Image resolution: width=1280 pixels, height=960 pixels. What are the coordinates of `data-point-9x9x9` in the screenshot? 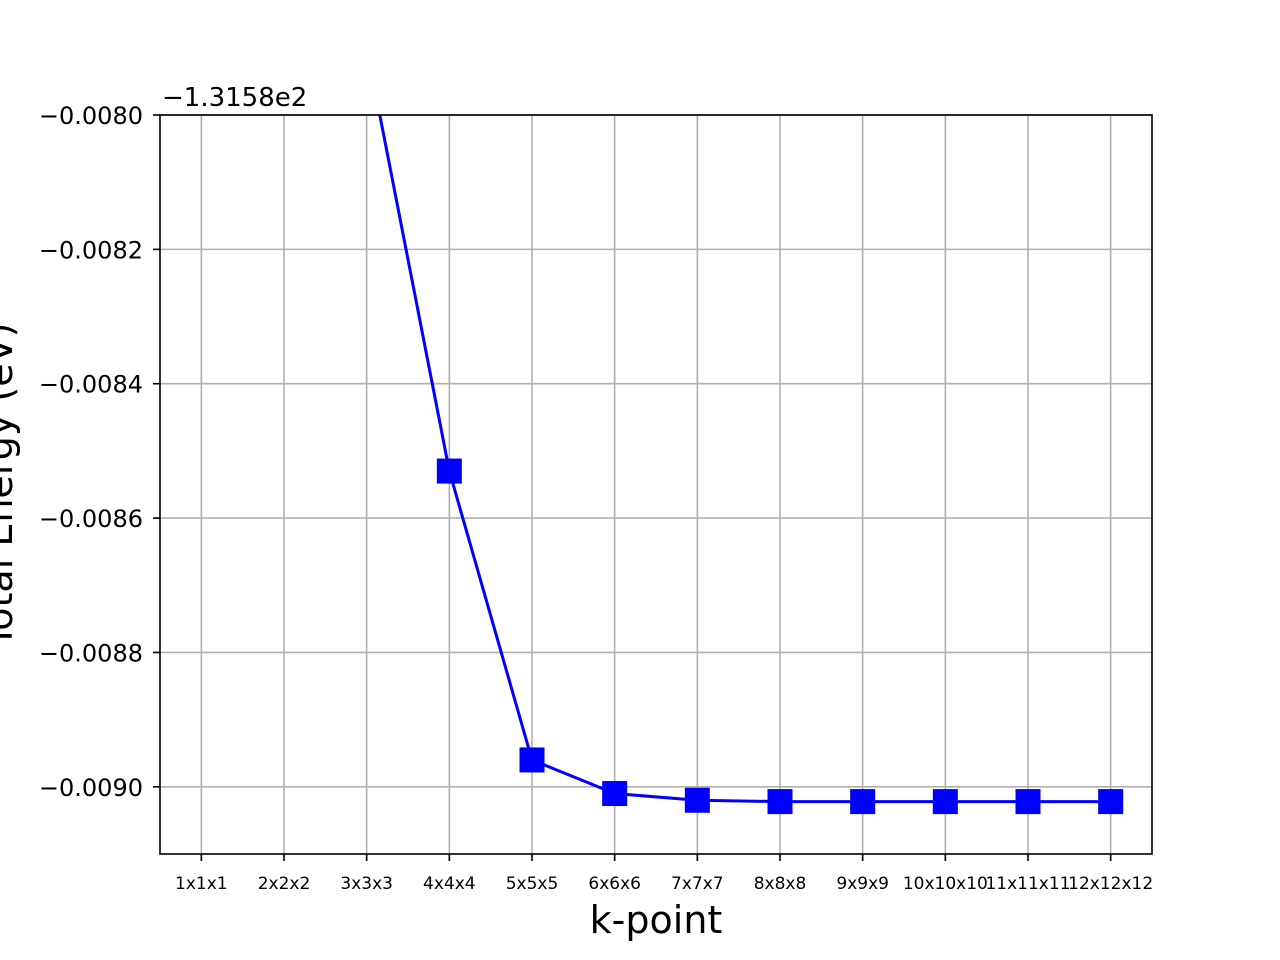 It's located at (863, 802).